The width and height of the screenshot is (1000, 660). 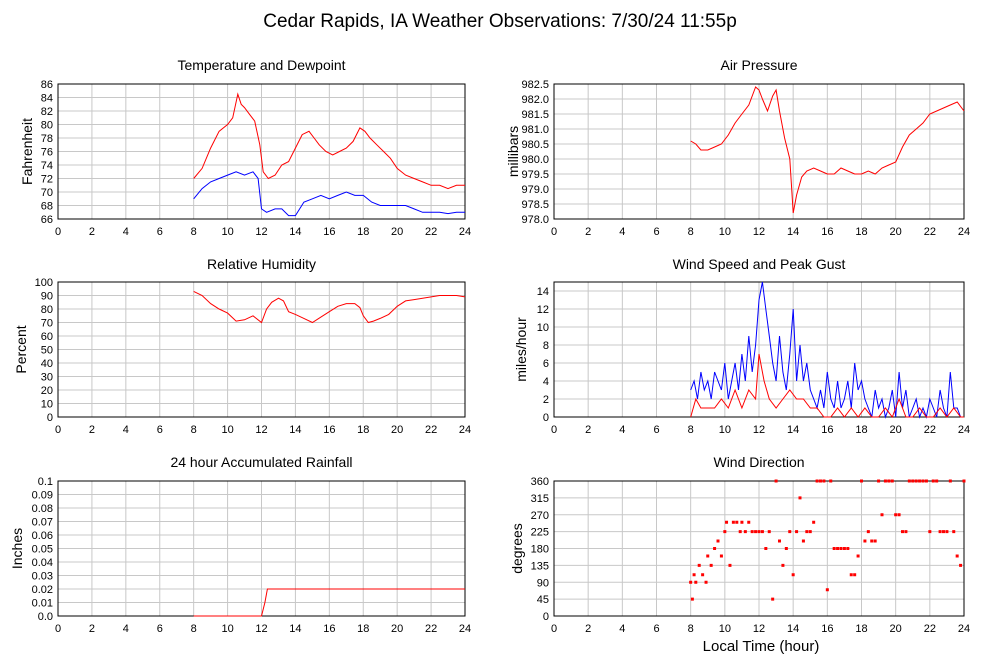 I want to click on x-tick-label: 24, so click(x=964, y=232).